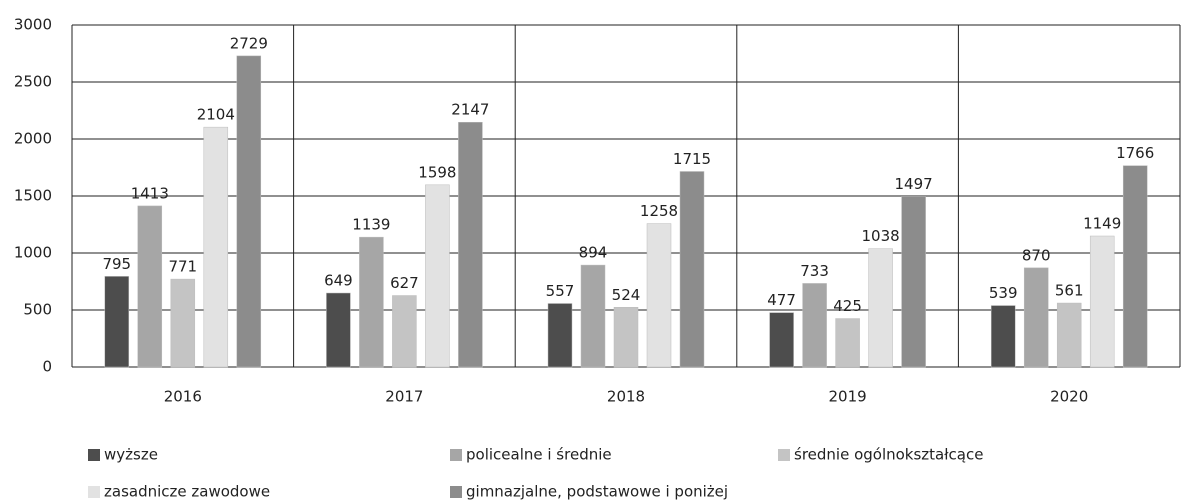 The height and width of the screenshot is (504, 1184). Describe the element at coordinates (33, 139) in the screenshot. I see `y-tick-label: 2000` at that location.